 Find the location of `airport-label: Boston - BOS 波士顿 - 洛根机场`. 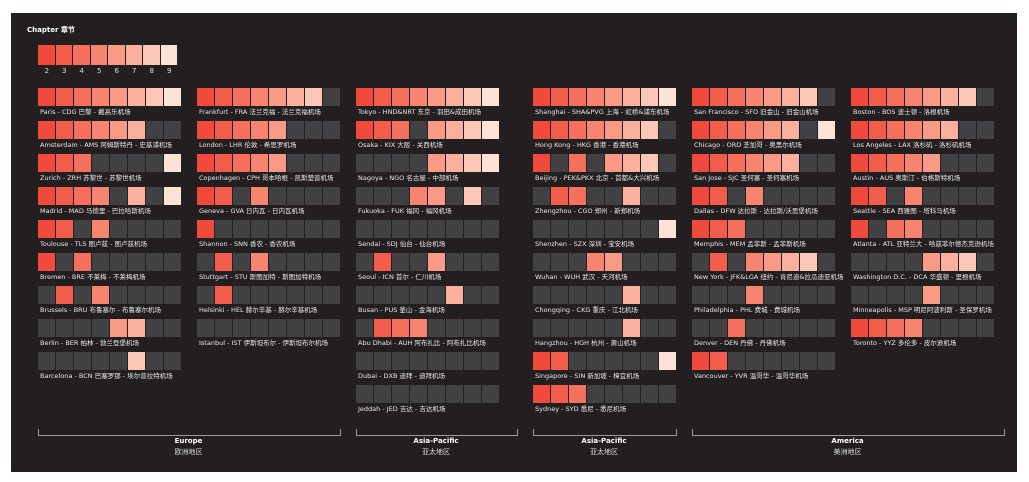

airport-label: Boston - BOS 波士顿 - 洛根机场 is located at coordinates (901, 112).